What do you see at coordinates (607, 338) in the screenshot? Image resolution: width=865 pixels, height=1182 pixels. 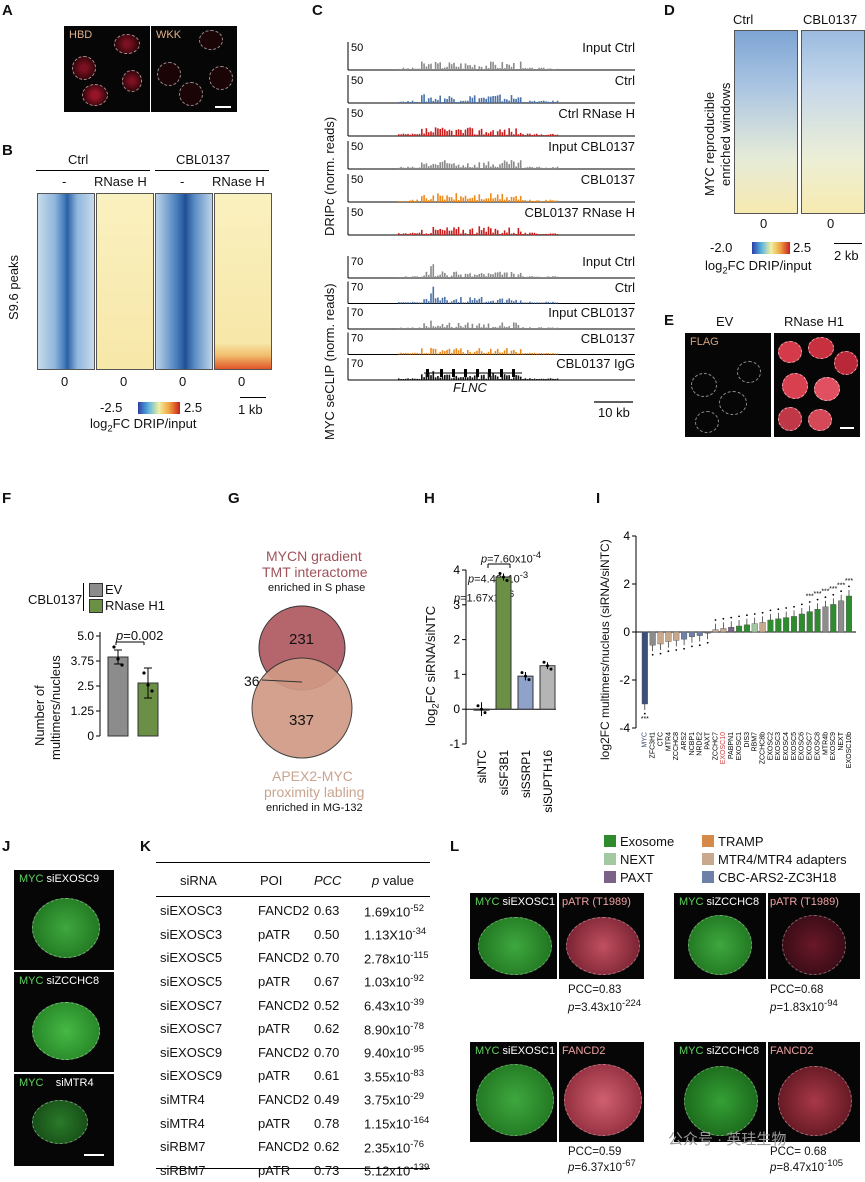 I see `track-label: CBL0137` at bounding box center [607, 338].